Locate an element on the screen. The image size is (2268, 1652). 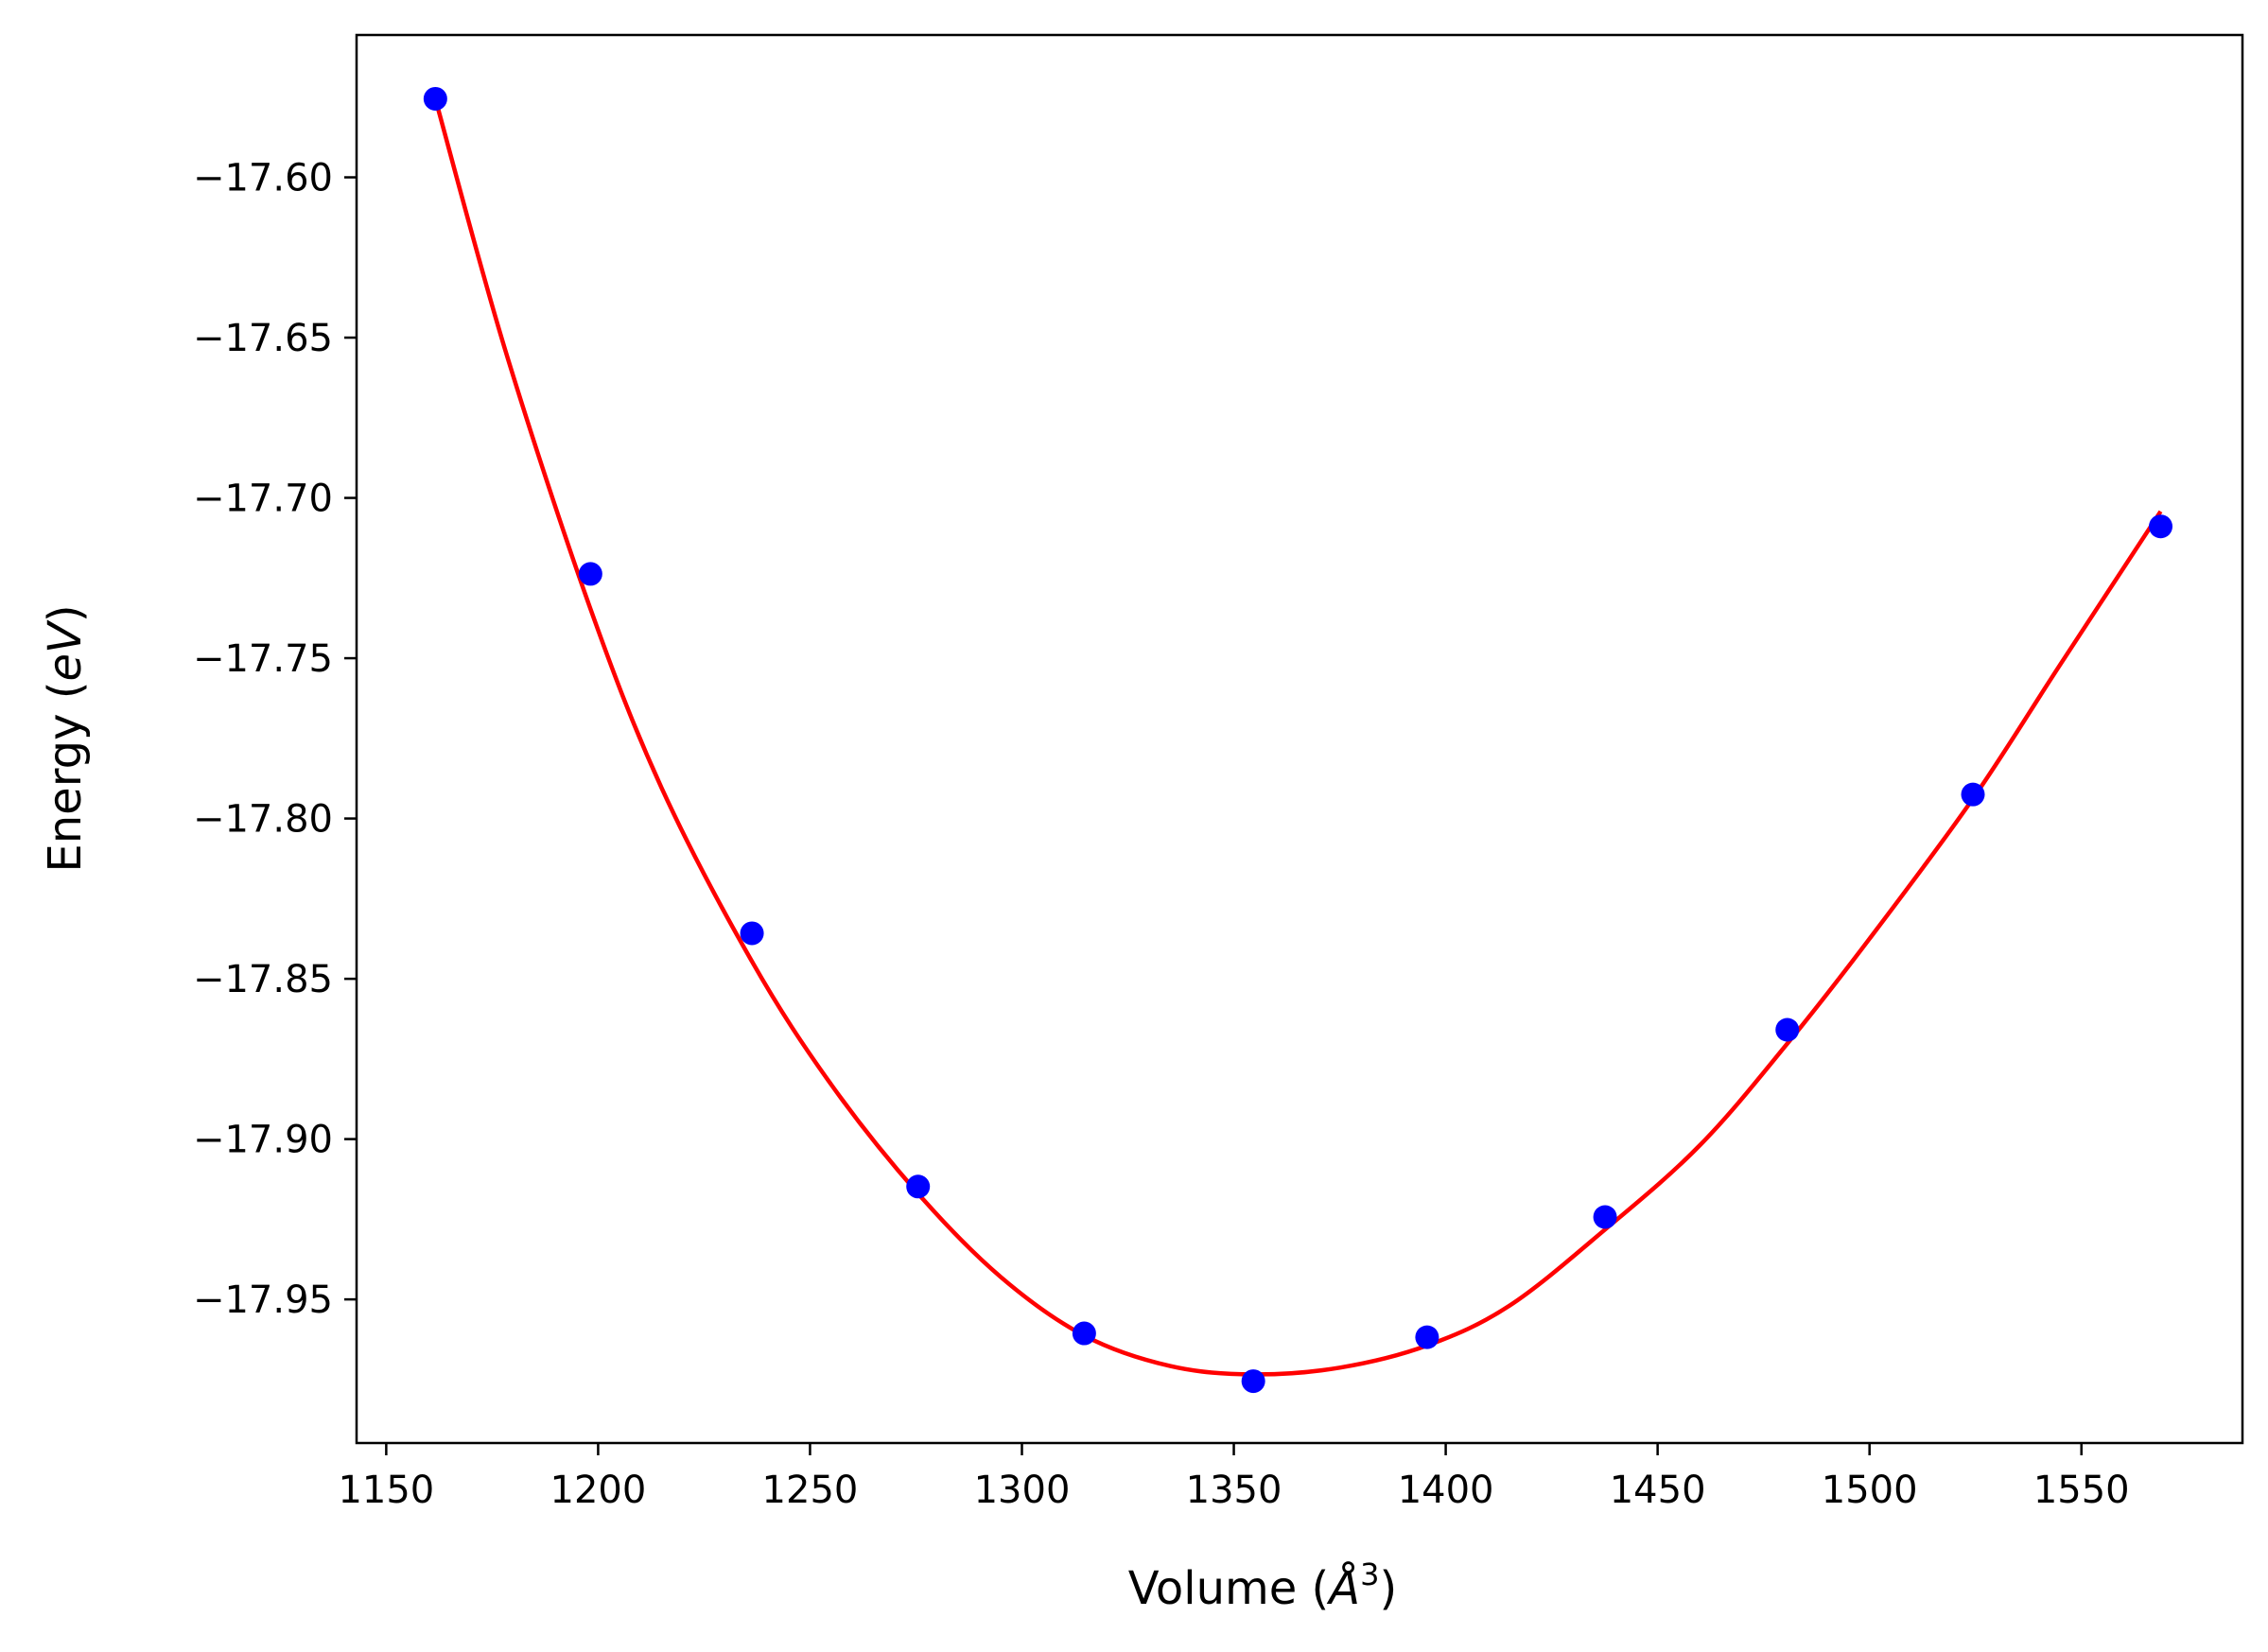
y-tick-label: −17.75 is located at coordinates (263, 659).